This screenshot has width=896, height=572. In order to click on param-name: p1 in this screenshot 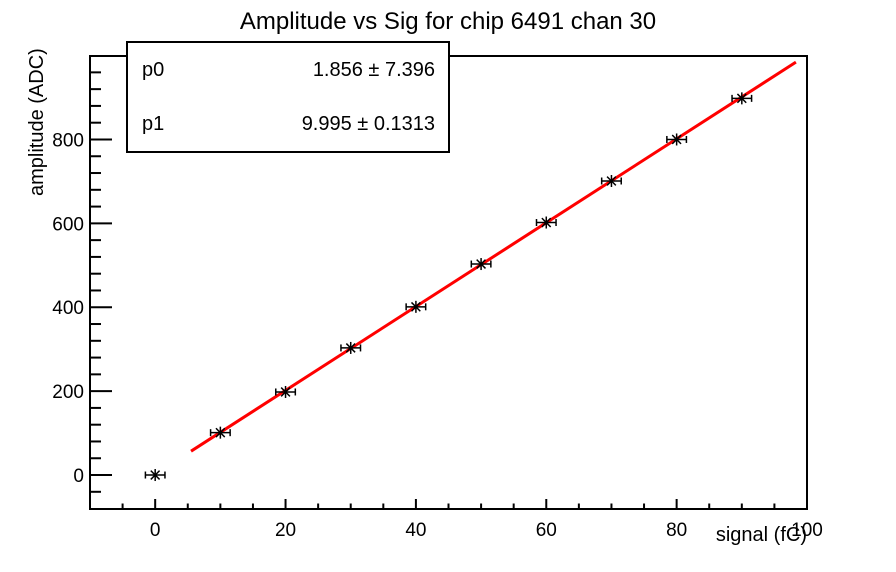, I will do `click(153, 124)`.